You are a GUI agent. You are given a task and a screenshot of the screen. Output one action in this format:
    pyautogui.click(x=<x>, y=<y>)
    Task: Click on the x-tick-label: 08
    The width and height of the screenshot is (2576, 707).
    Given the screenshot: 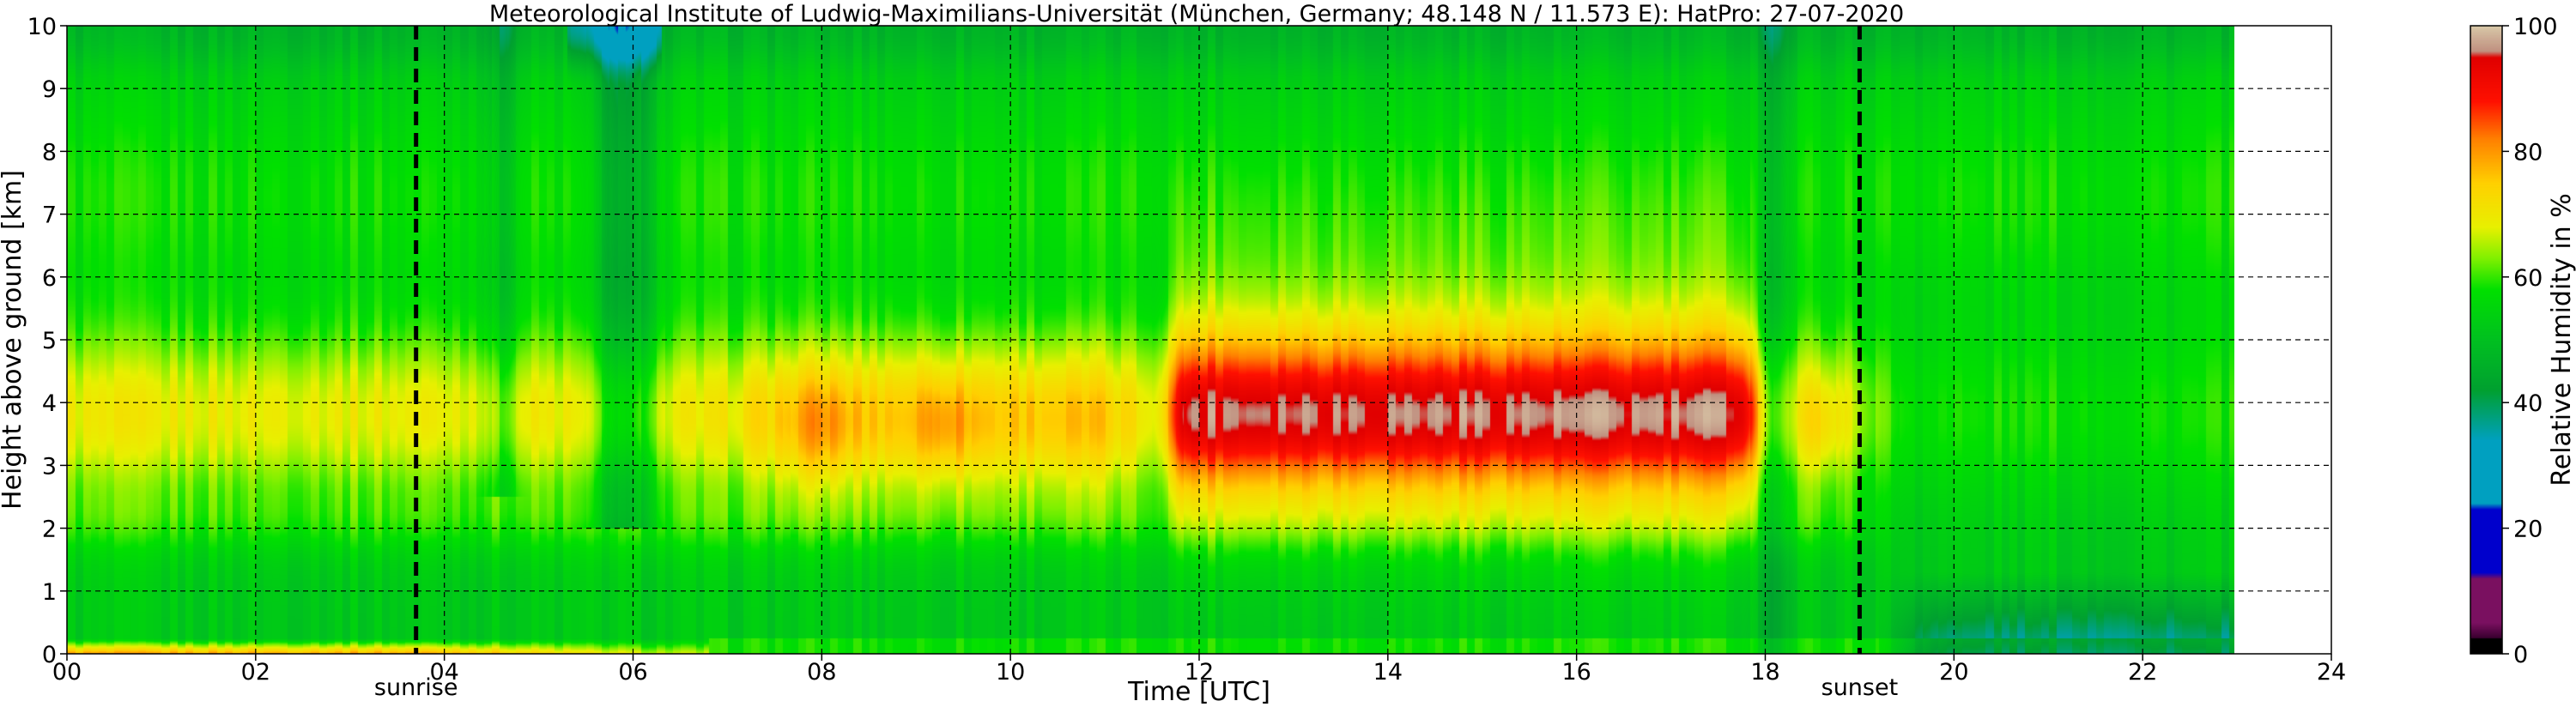 What is the action you would take?
    pyautogui.click(x=821, y=672)
    